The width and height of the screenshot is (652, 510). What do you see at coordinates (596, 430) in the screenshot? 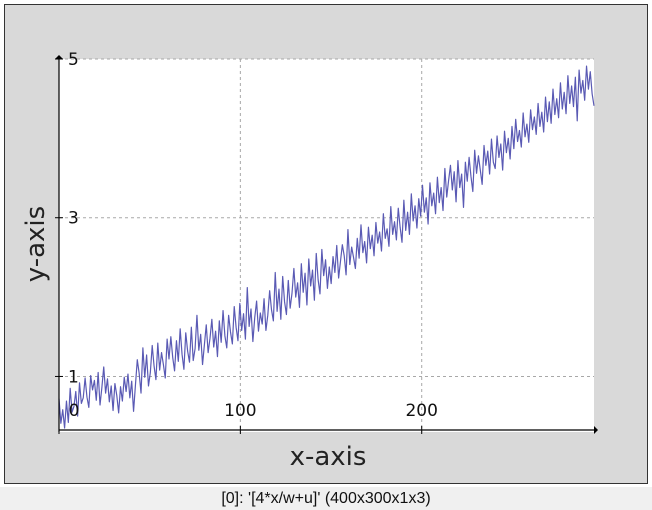
I see `x-axis-arrow` at bounding box center [596, 430].